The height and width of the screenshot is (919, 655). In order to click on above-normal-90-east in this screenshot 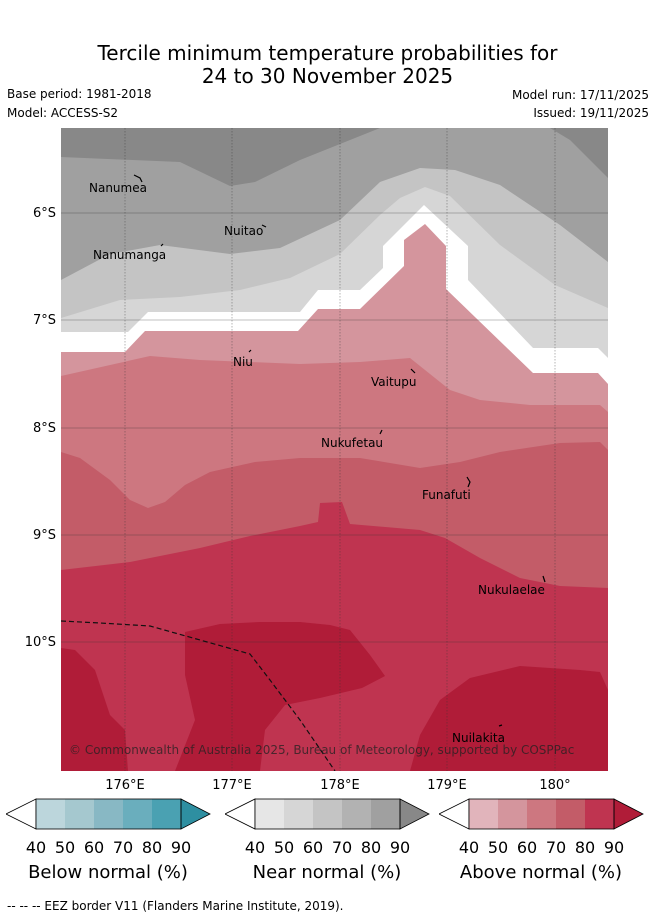, I will do `click(509, 718)`.